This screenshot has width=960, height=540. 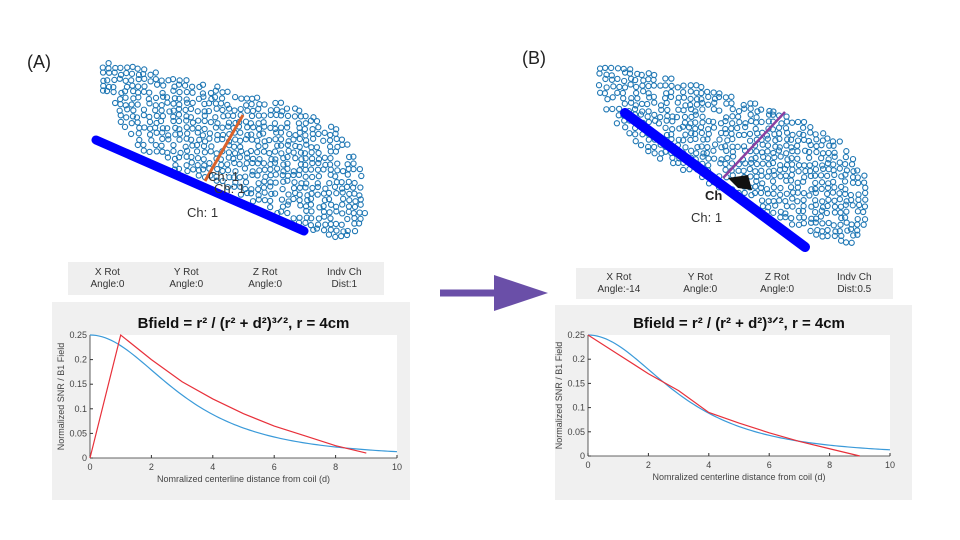 I want to click on y-tick-label: 0.1, so click(x=80, y=409).